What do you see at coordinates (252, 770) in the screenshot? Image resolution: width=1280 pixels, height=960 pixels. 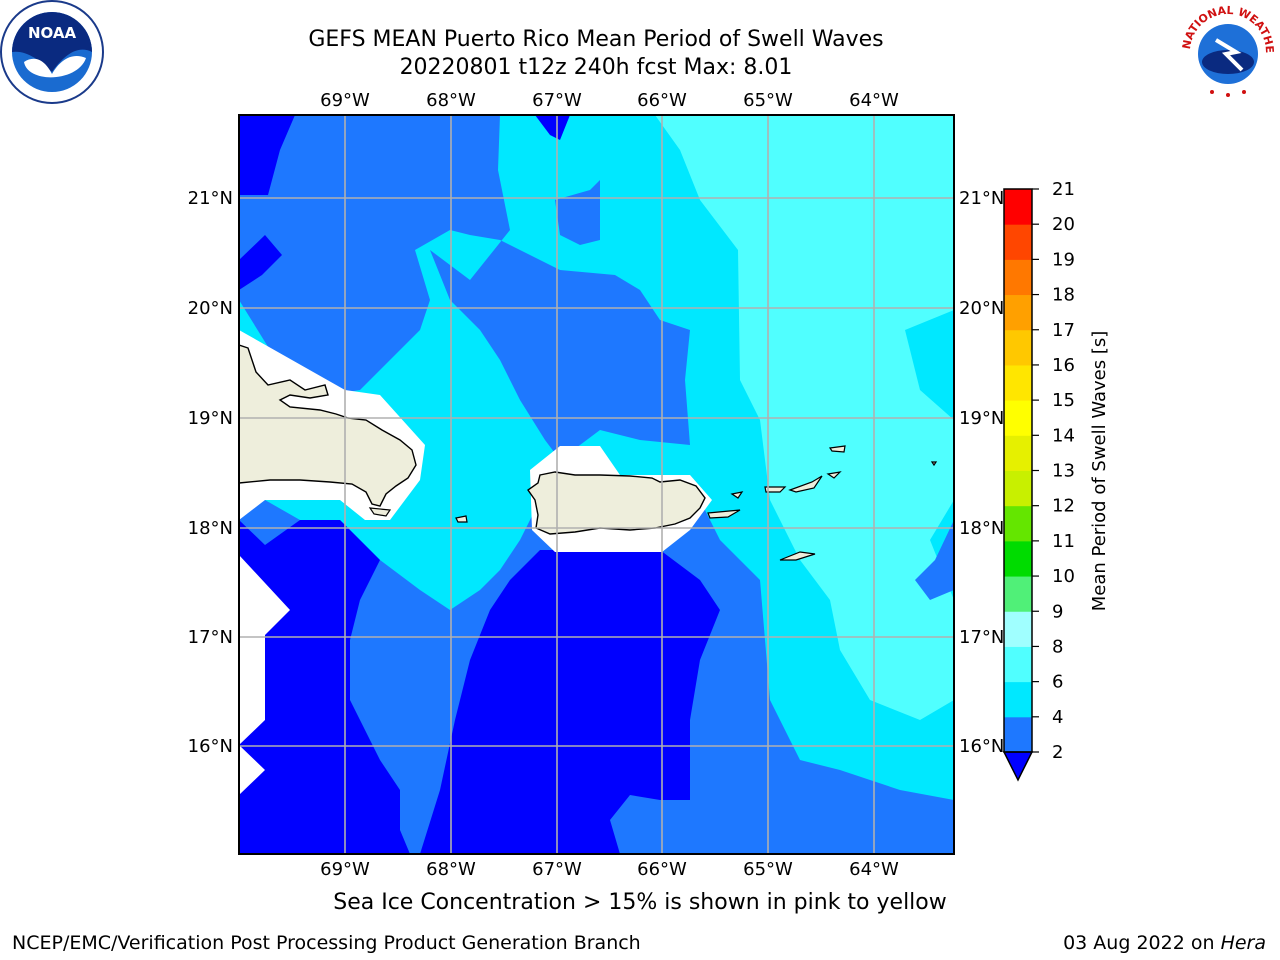 I see `mask-white-sw` at bounding box center [252, 770].